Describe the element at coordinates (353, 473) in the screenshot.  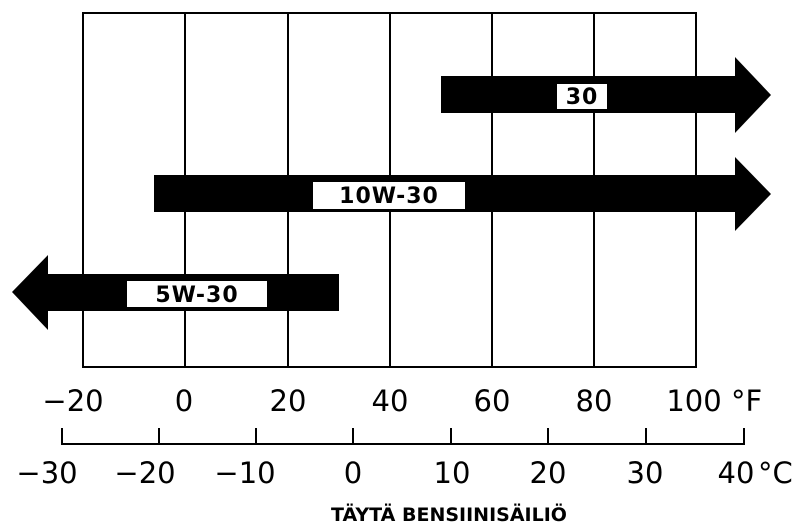
I see `c-tick-label: 0` at that location.